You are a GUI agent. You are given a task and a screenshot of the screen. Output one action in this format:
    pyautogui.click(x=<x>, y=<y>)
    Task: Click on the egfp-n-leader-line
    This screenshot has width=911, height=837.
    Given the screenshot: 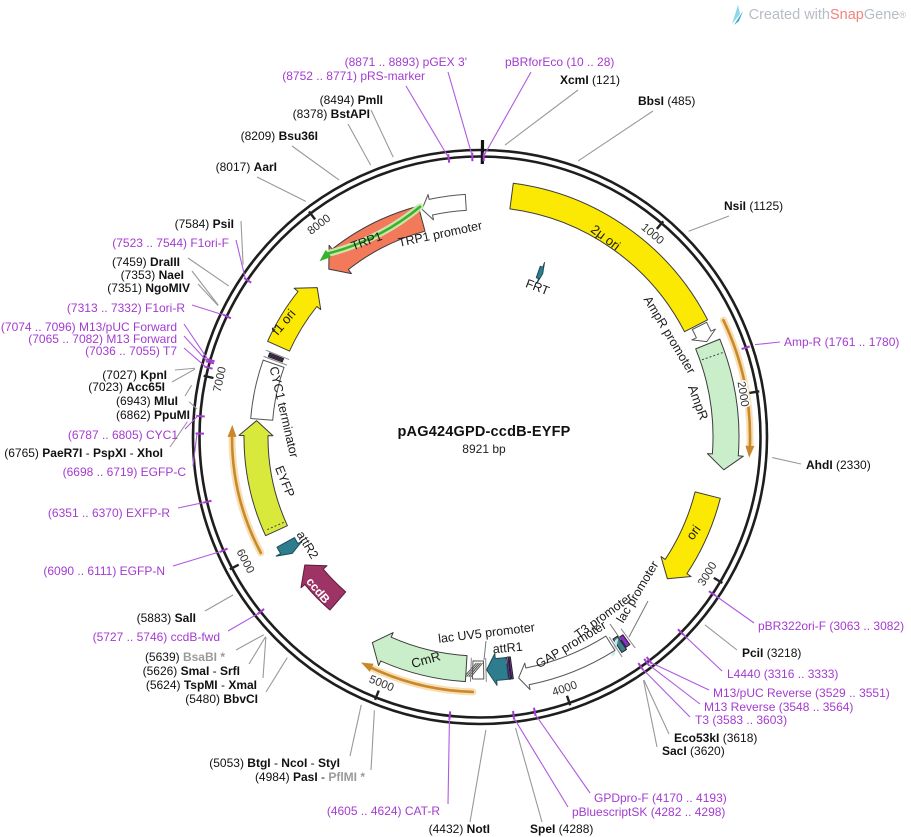 What is the action you would take?
    pyautogui.click(x=197, y=558)
    